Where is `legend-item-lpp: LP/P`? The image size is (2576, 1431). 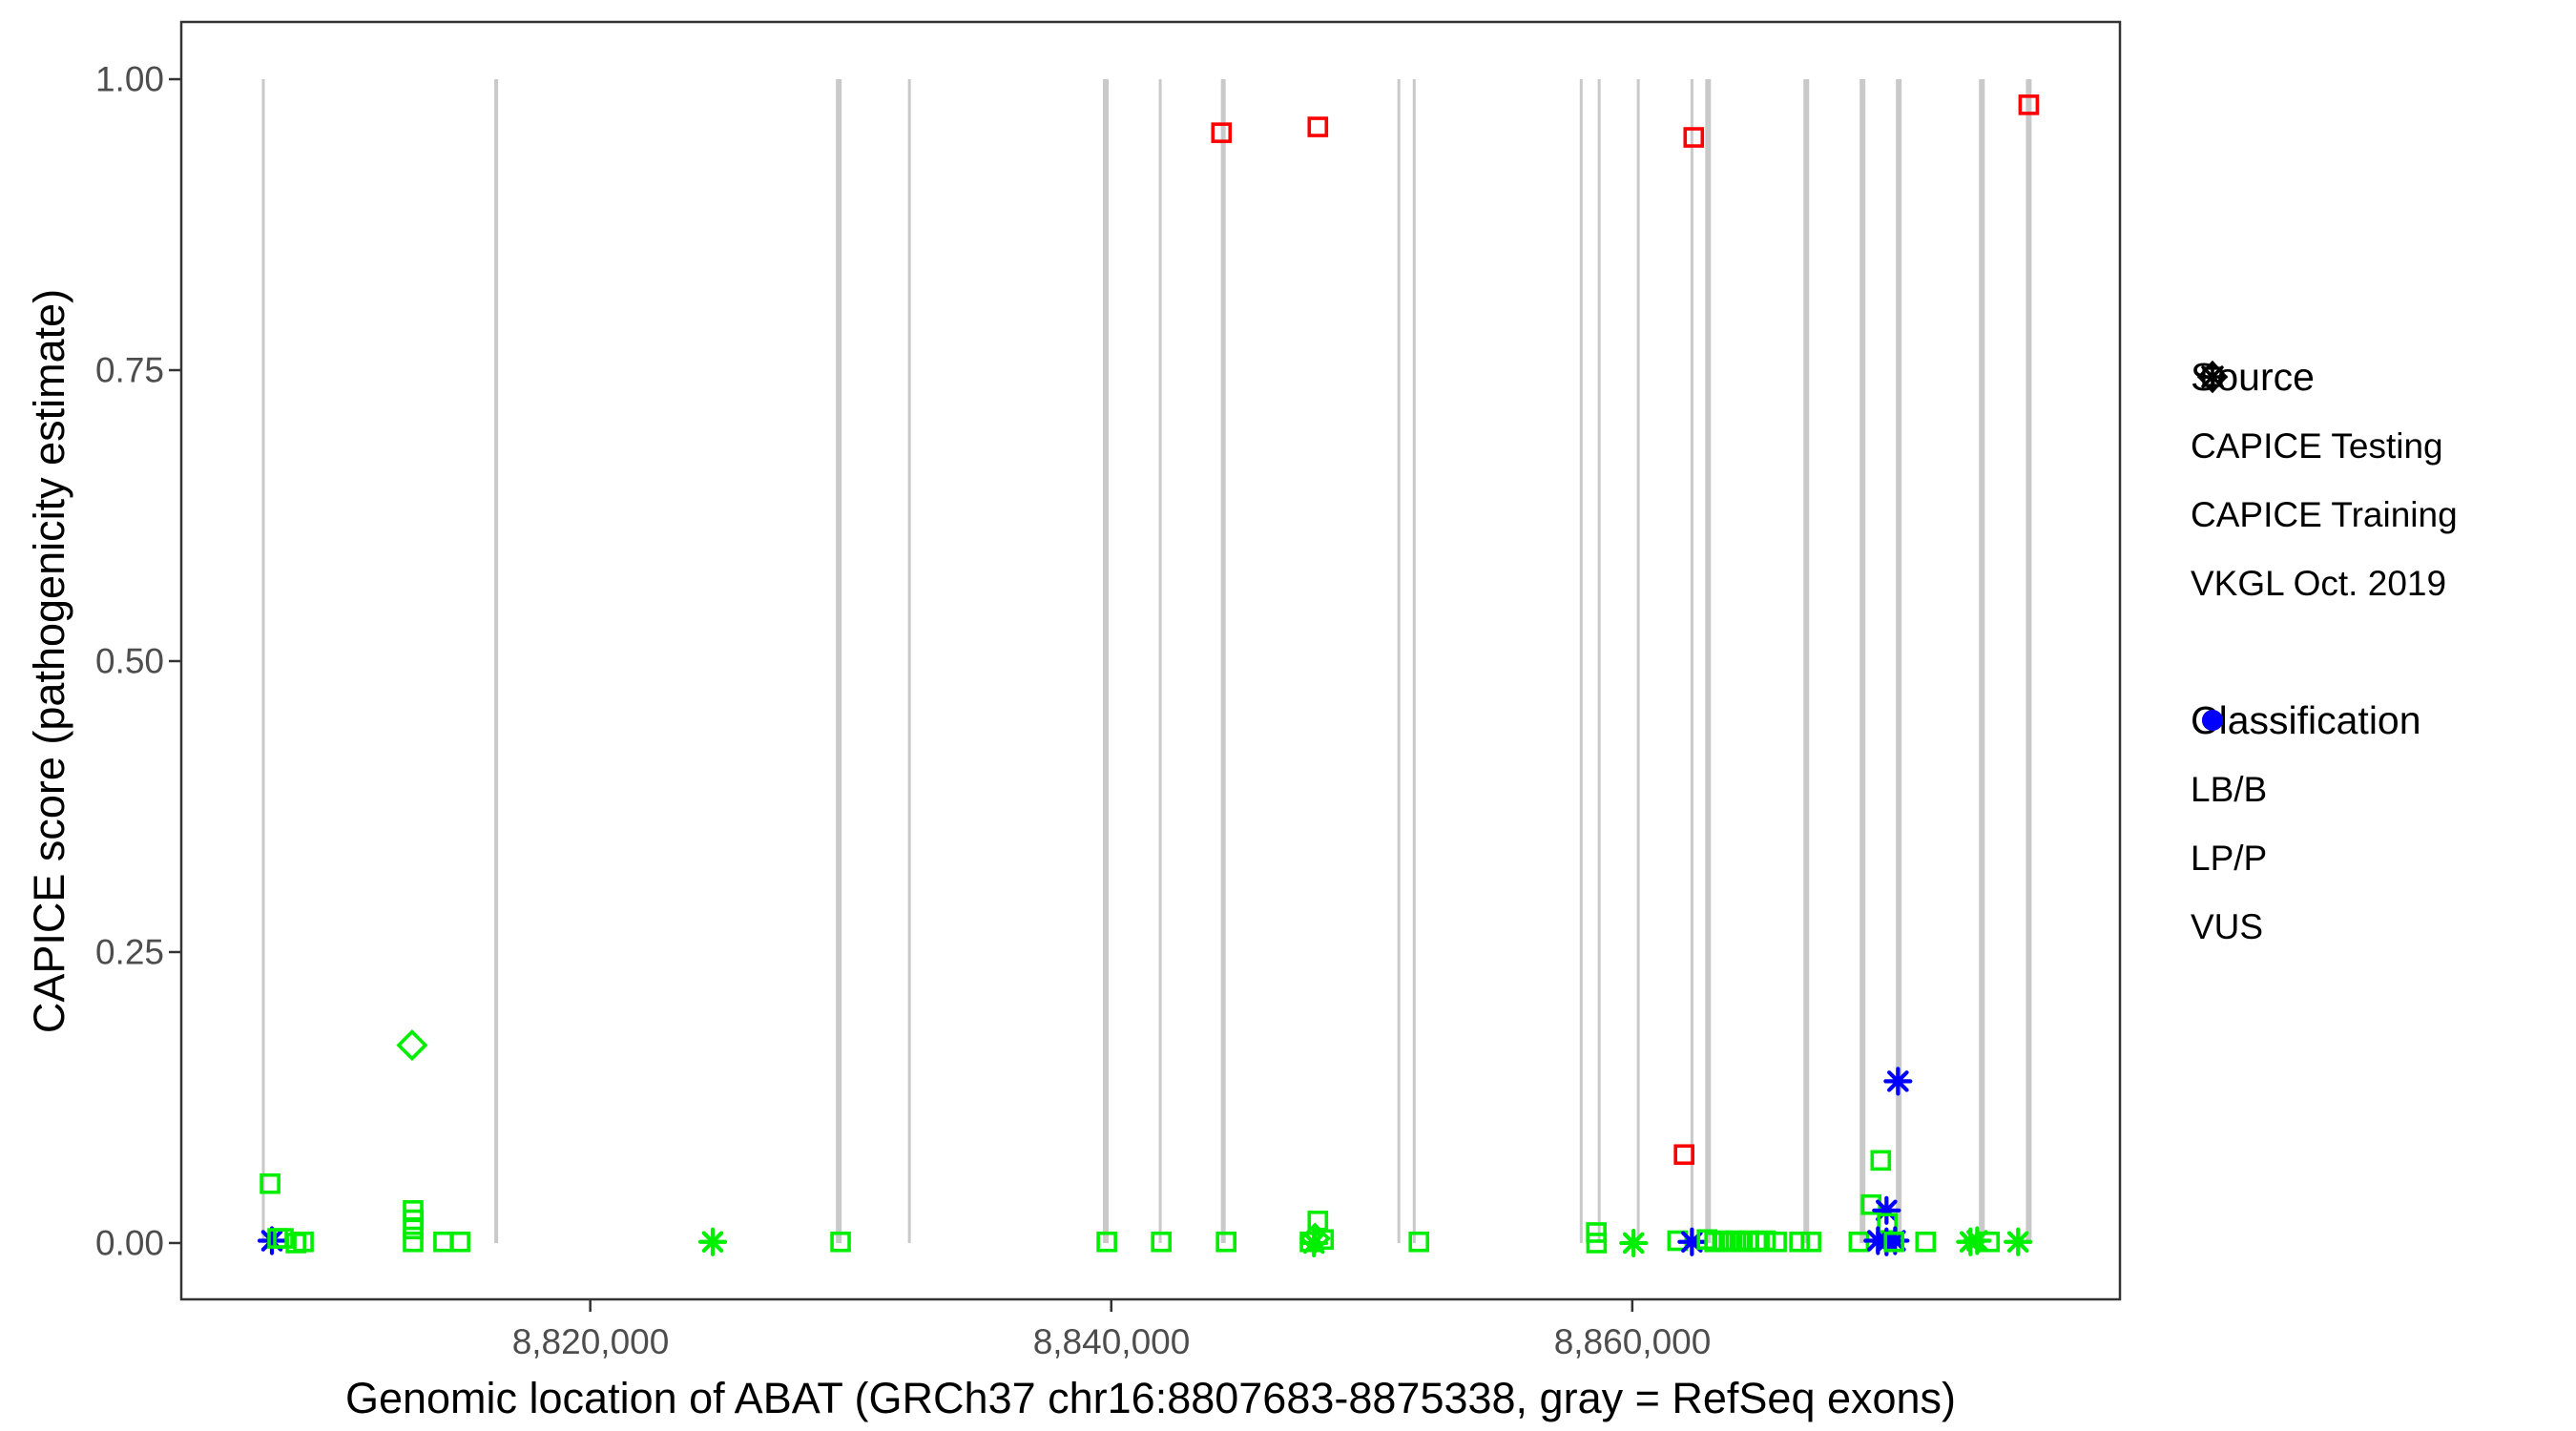
legend-item-lpp: LP/P is located at coordinates (2381, 795).